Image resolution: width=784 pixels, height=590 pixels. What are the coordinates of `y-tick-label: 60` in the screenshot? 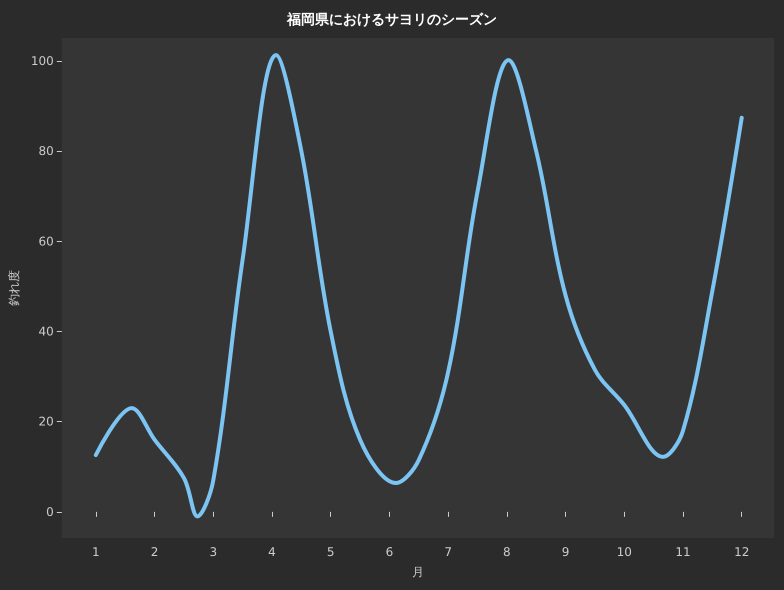 It's located at (46, 241).